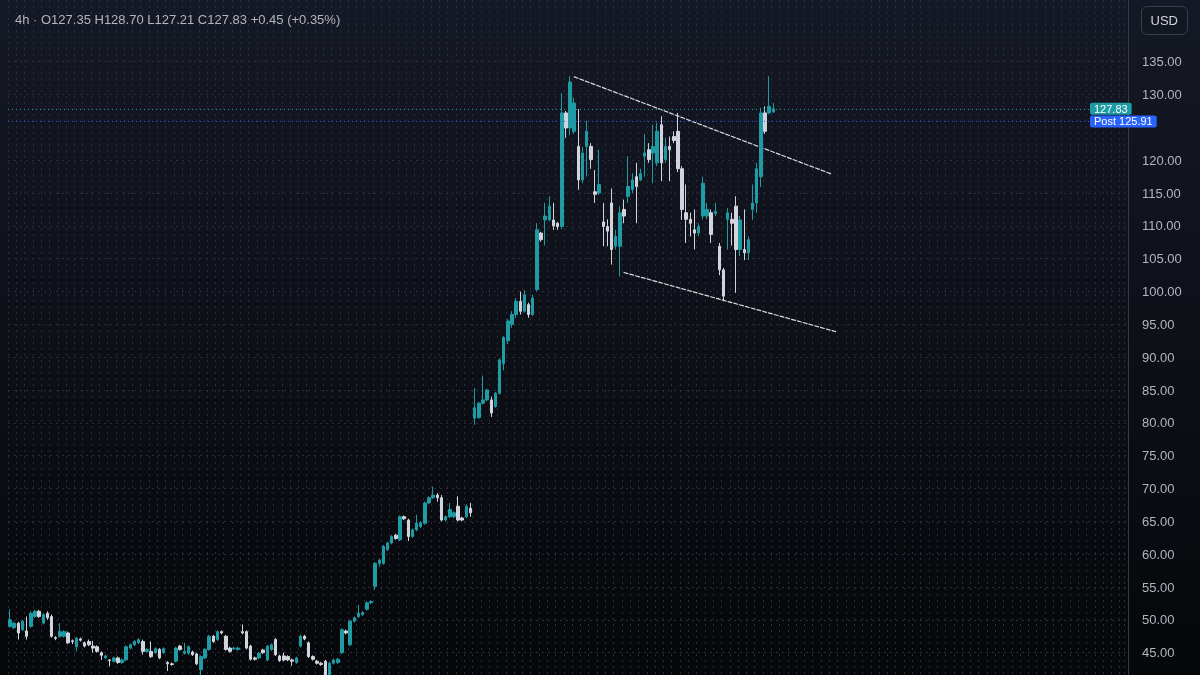 The image size is (1200, 675). What do you see at coordinates (1162, 160) in the screenshot?
I see `y-tick-label: 120.00` at bounding box center [1162, 160].